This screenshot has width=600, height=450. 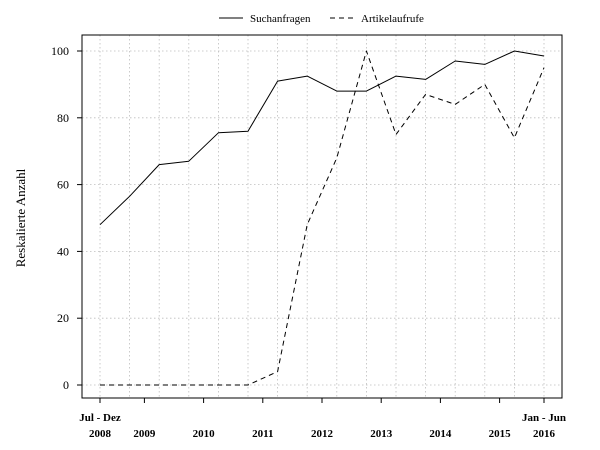 I want to click on y-tick-label: 40, so click(x=63, y=251).